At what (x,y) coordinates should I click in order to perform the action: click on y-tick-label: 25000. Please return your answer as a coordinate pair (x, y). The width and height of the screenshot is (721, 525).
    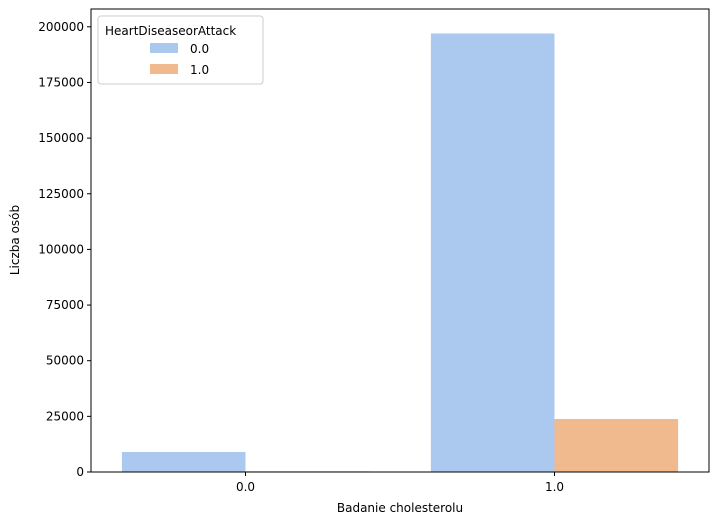
    Looking at the image, I should click on (65, 416).